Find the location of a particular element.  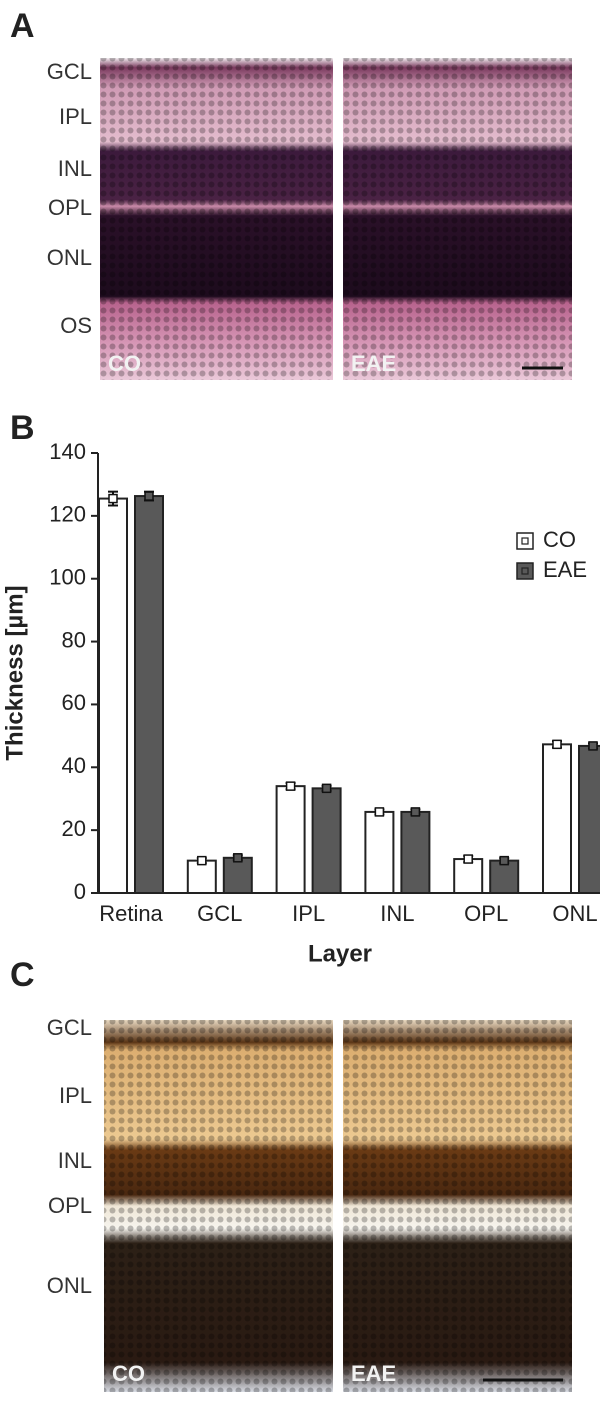

y-axis-title: Thickness [µm] is located at coordinates (14, 672).